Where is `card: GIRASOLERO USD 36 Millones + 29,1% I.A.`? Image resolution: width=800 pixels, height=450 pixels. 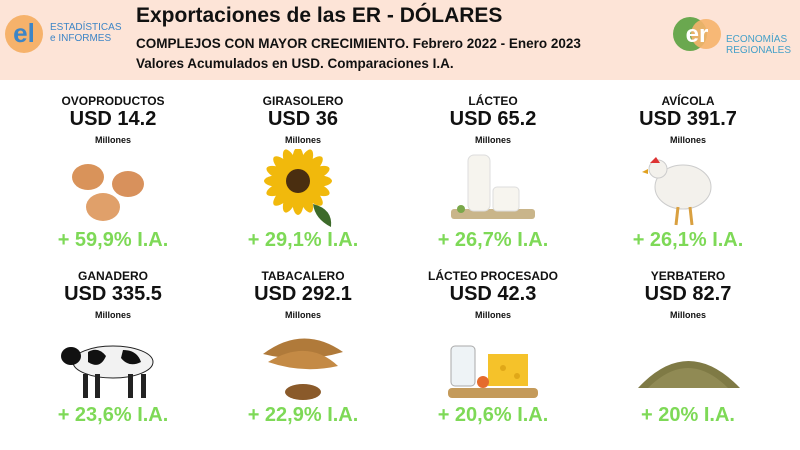
card: GIRASOLERO USD 36 Millones + 29,1% I.A. is located at coordinates (303, 181).